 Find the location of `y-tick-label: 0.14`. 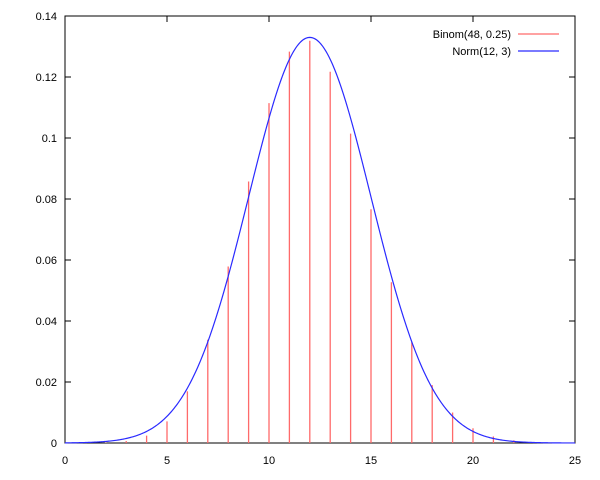

y-tick-label: 0.14 is located at coordinates (46, 17).